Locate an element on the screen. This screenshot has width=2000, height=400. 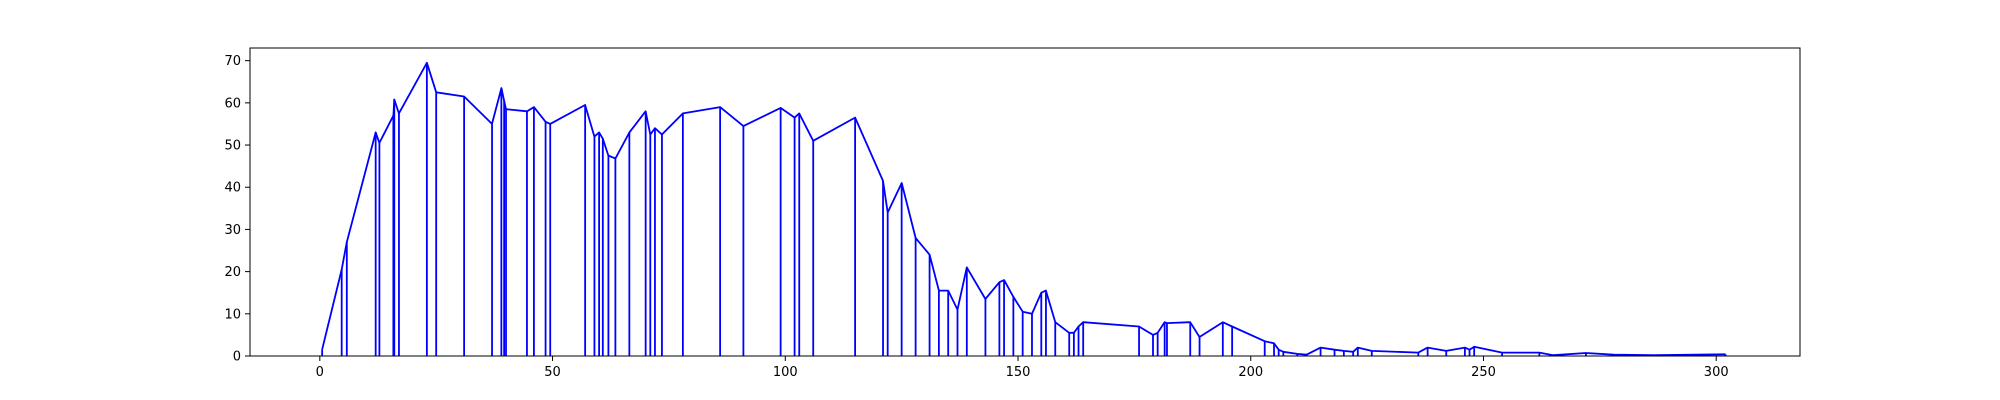
x-axis: 0 50 100 150 200 250 300 is located at coordinates (1022, 368).